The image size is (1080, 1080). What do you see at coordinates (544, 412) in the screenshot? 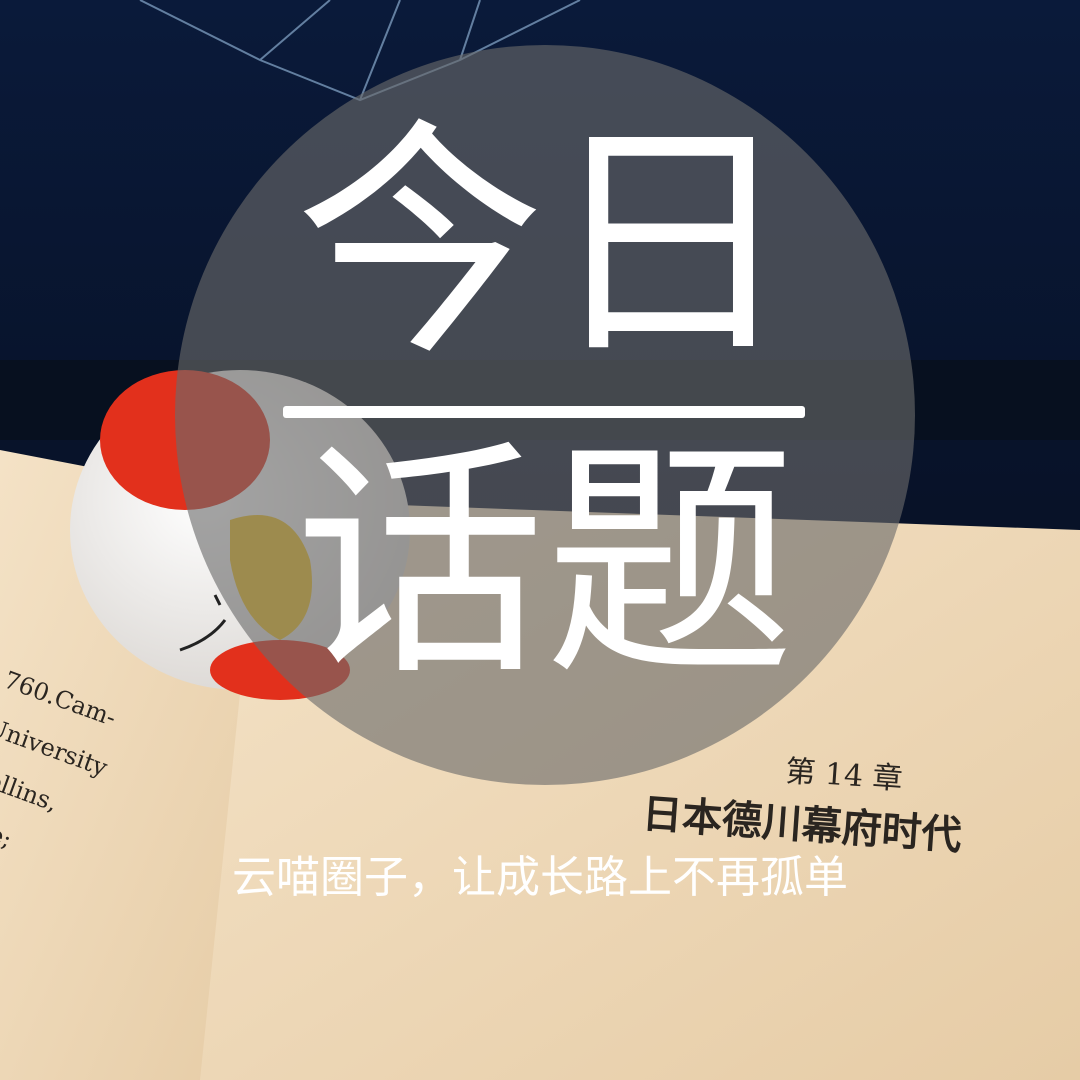
I see `title-divider` at bounding box center [544, 412].